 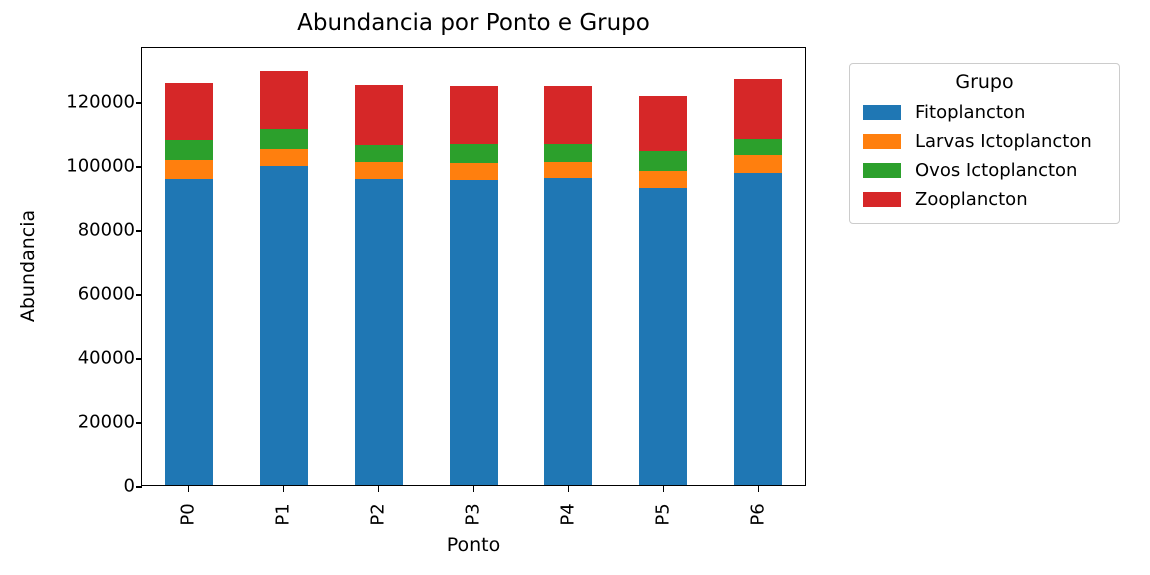 What do you see at coordinates (568, 170) in the screenshot?
I see `bar-segment-P4-larvas-ictoplancton` at bounding box center [568, 170].